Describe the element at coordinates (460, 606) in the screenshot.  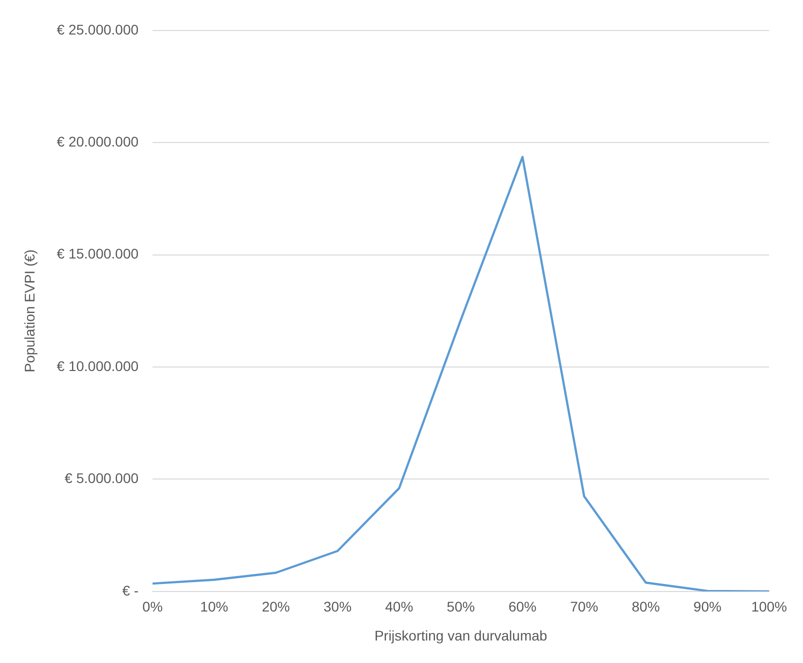
I see `x-tick-label: 50%` at that location.